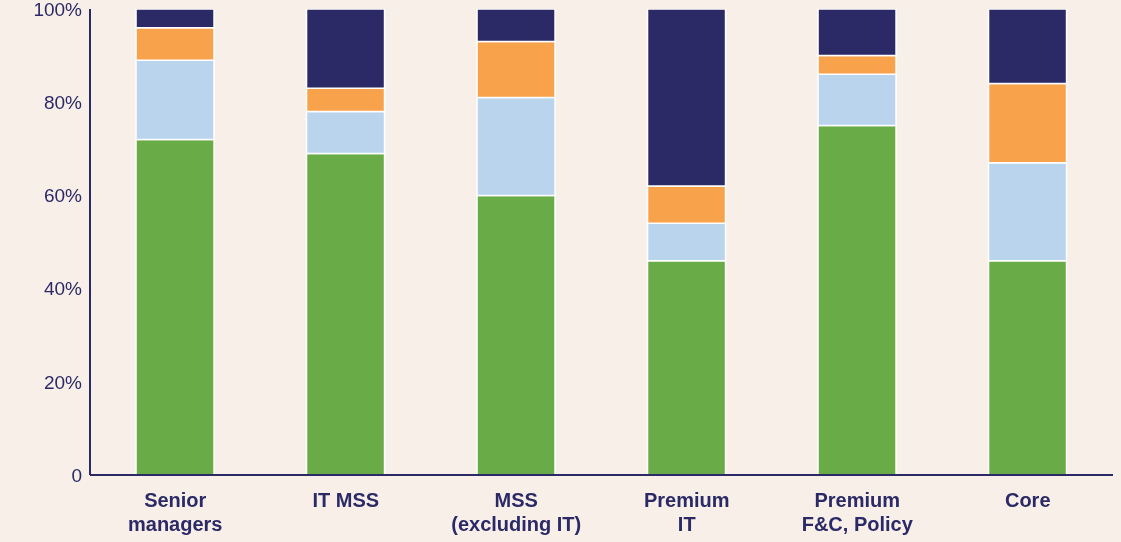 The height and width of the screenshot is (542, 1121). I want to click on y-tick-label: 80%, so click(63, 102).